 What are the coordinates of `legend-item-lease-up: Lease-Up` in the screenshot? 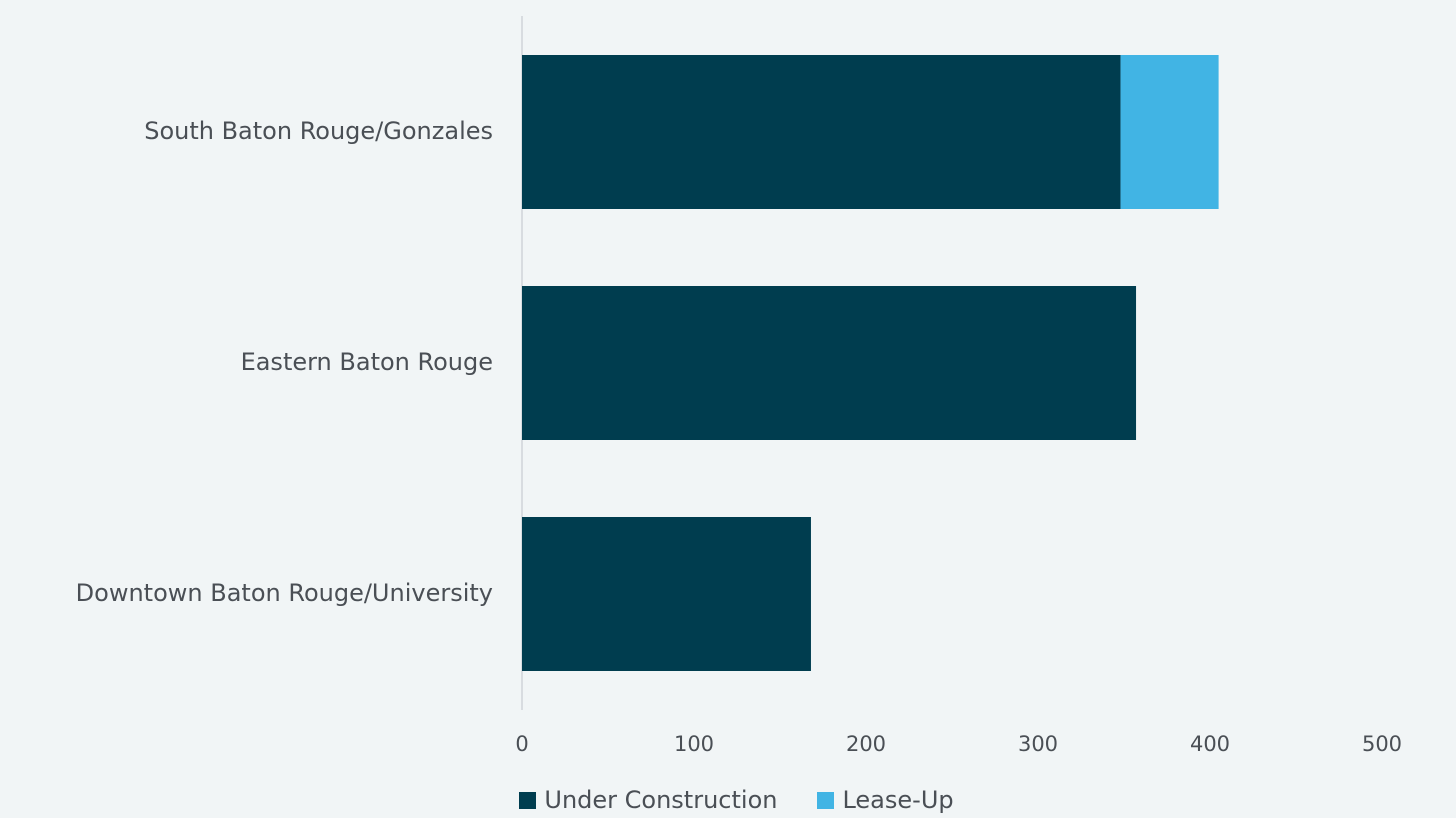 It's located at (885, 800).